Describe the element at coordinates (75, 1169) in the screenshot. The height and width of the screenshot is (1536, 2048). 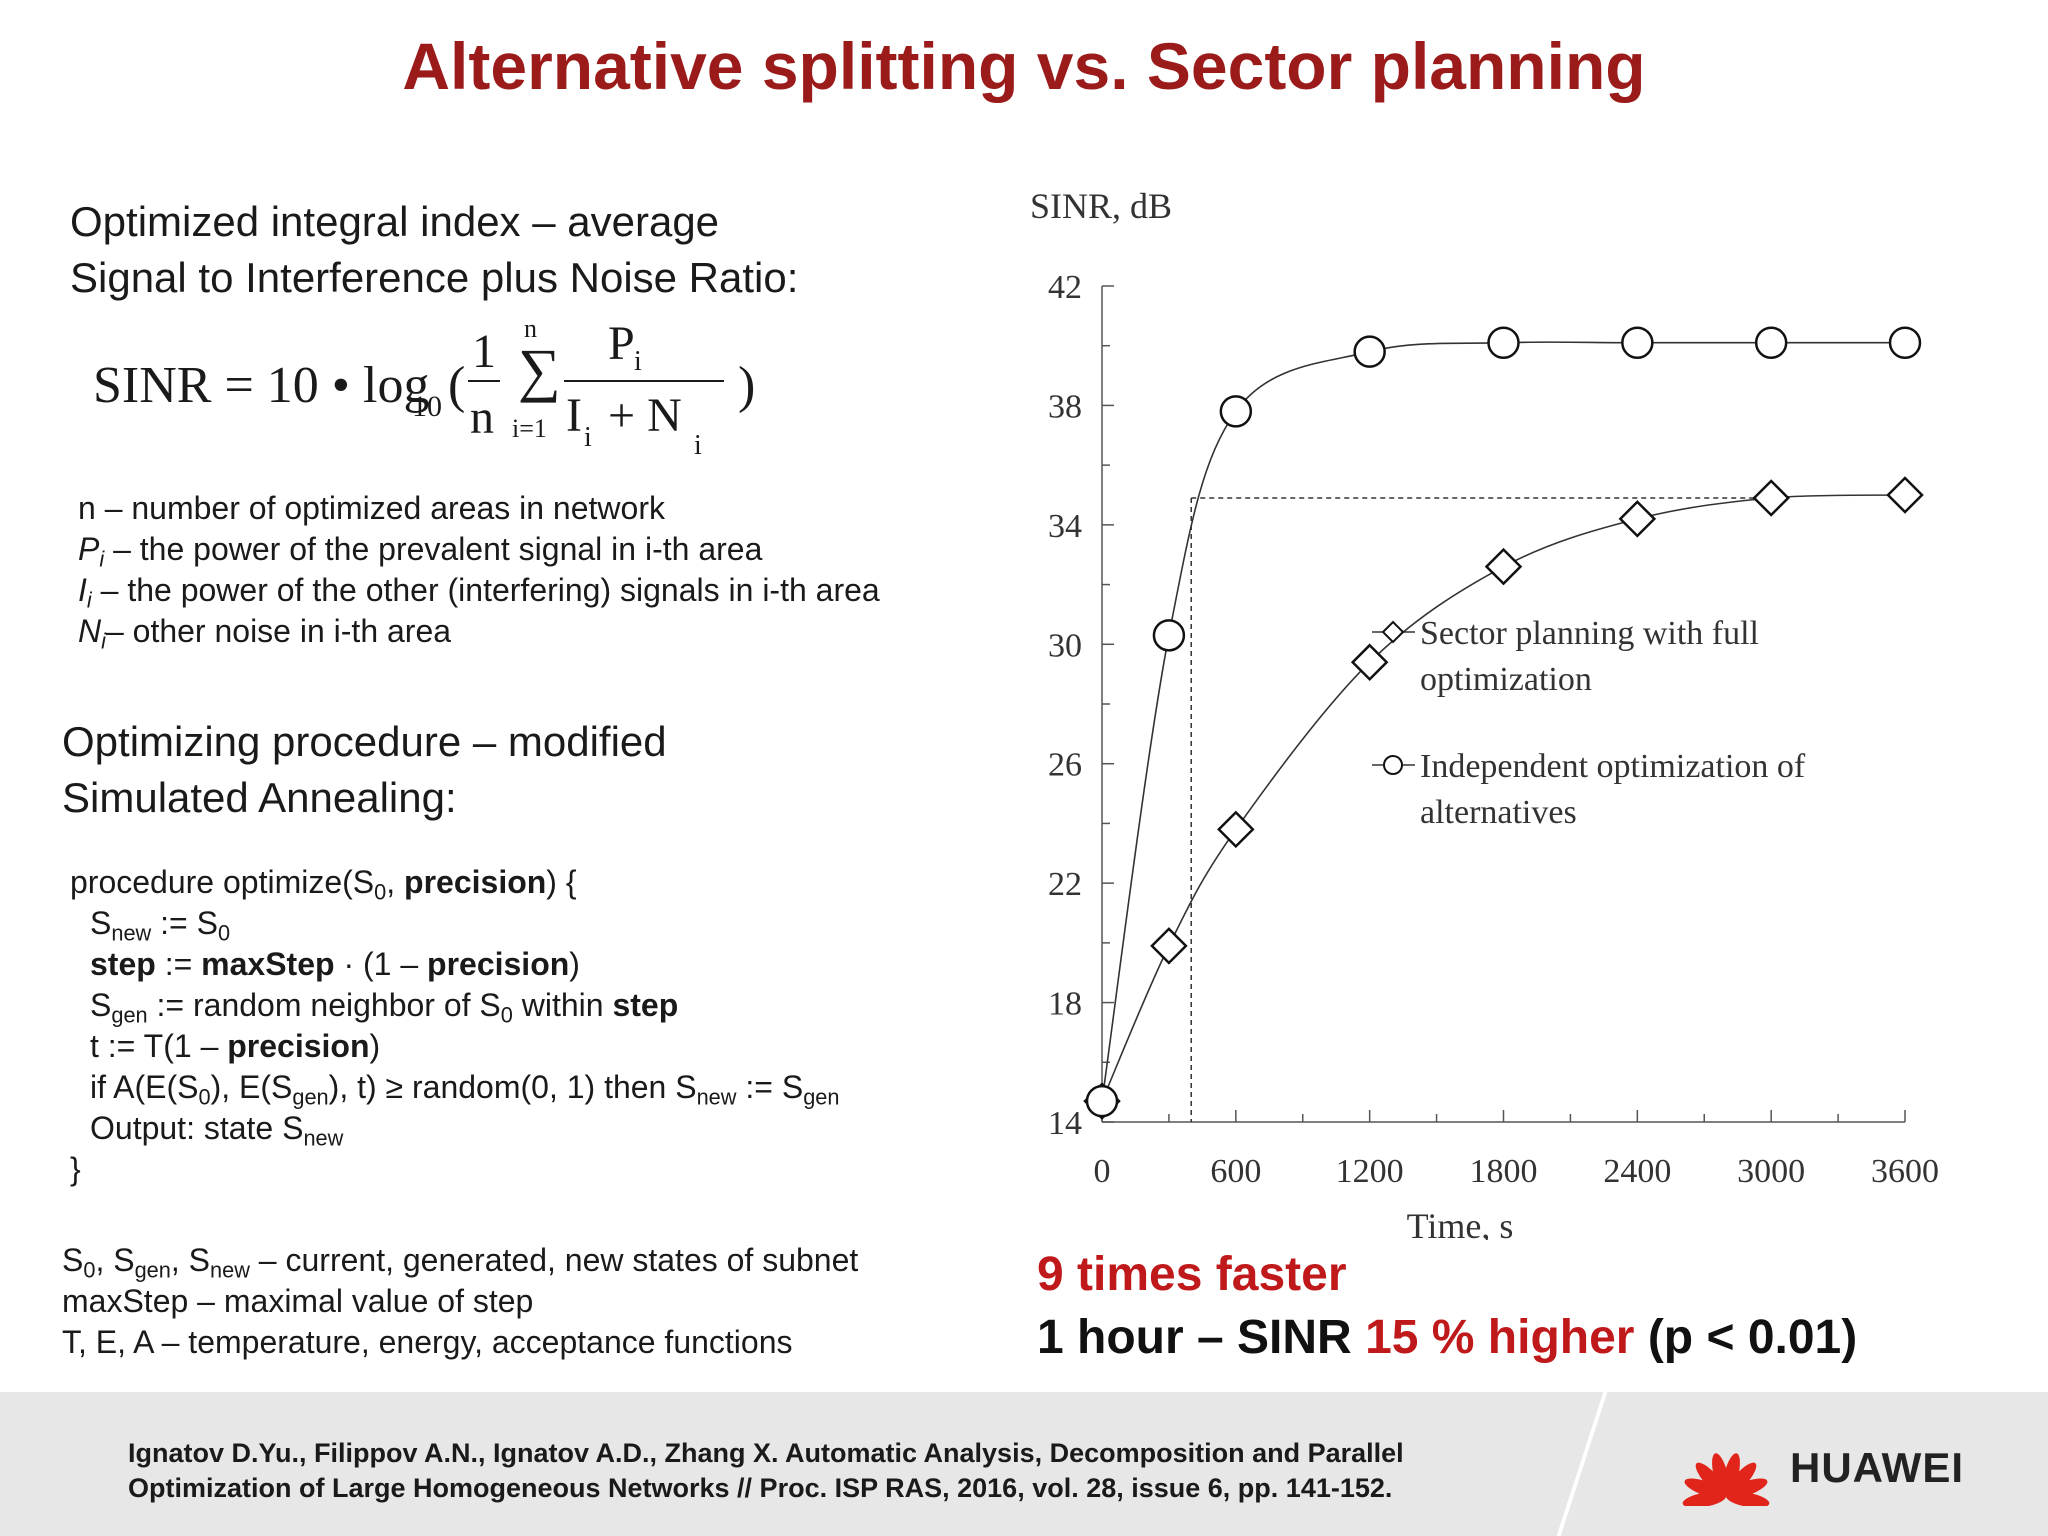
I see `code-line-8: }` at that location.